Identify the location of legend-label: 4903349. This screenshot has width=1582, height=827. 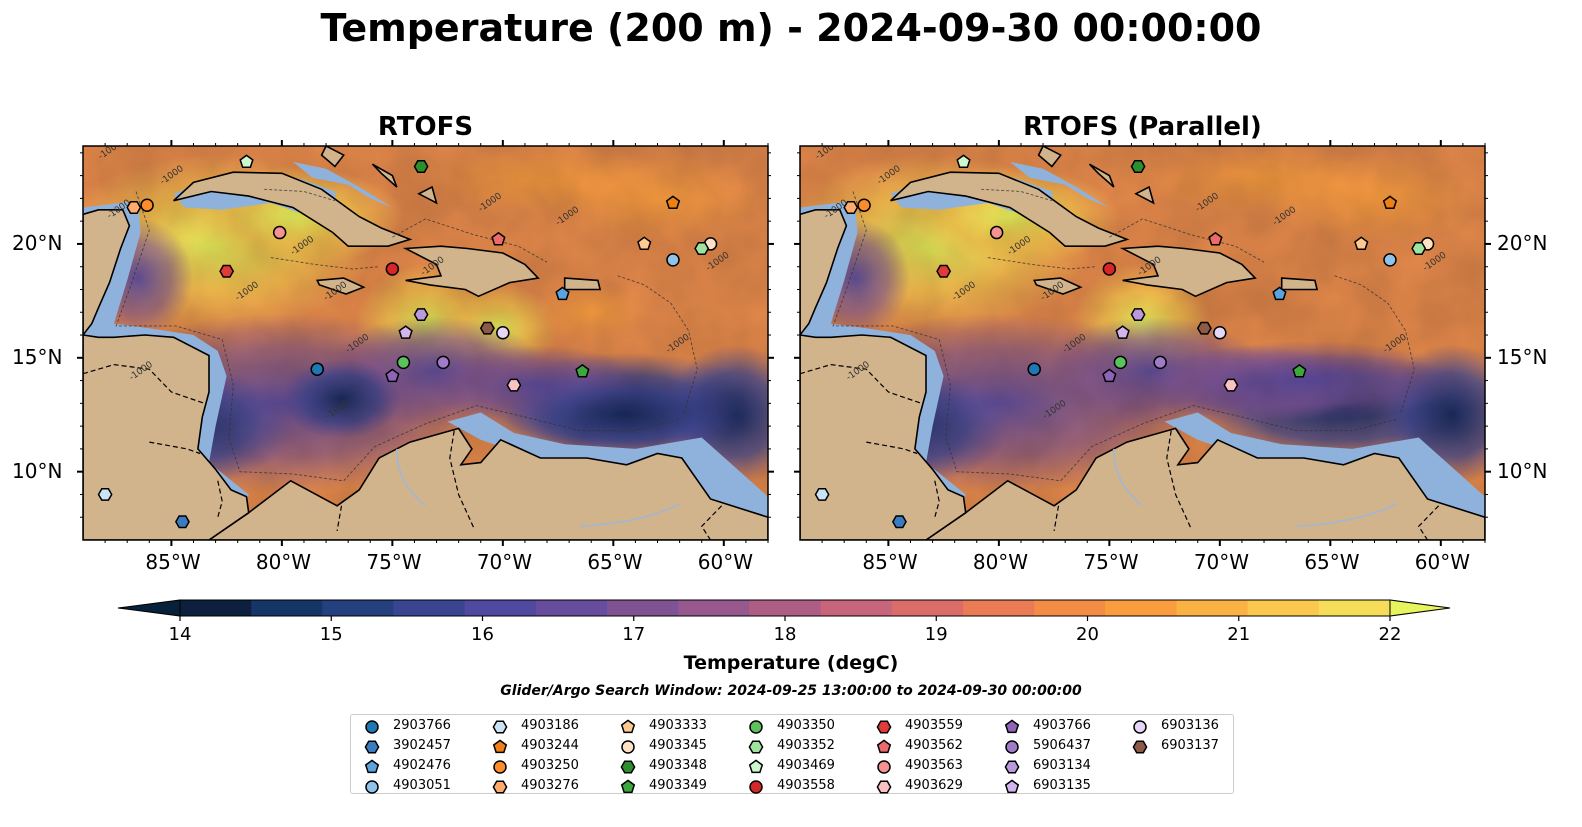
(678, 785).